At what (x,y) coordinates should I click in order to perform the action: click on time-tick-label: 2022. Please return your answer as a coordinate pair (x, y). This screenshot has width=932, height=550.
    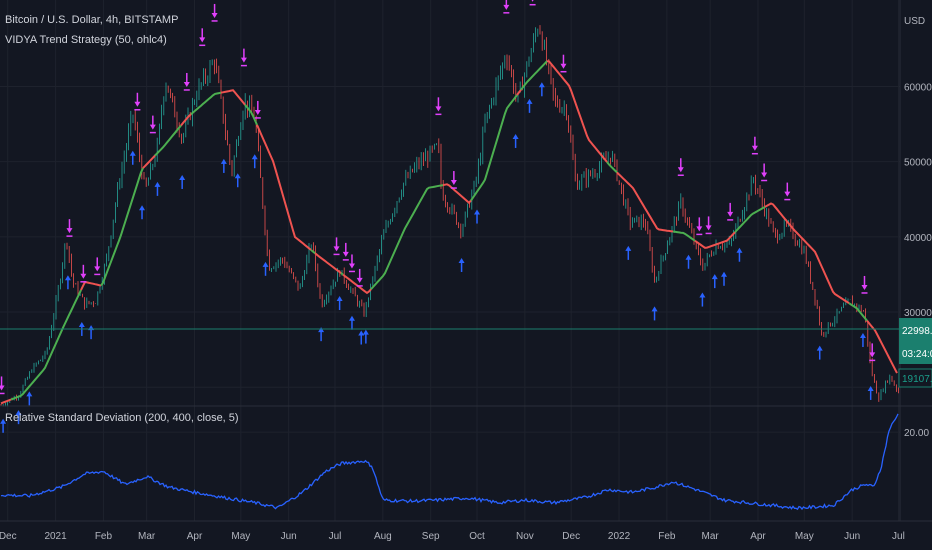
    Looking at the image, I should click on (619, 536).